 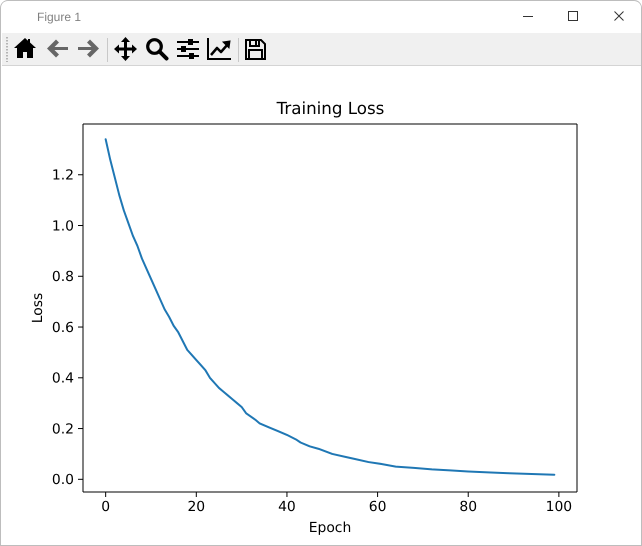 I want to click on x-tick-label: 0, so click(x=105, y=506).